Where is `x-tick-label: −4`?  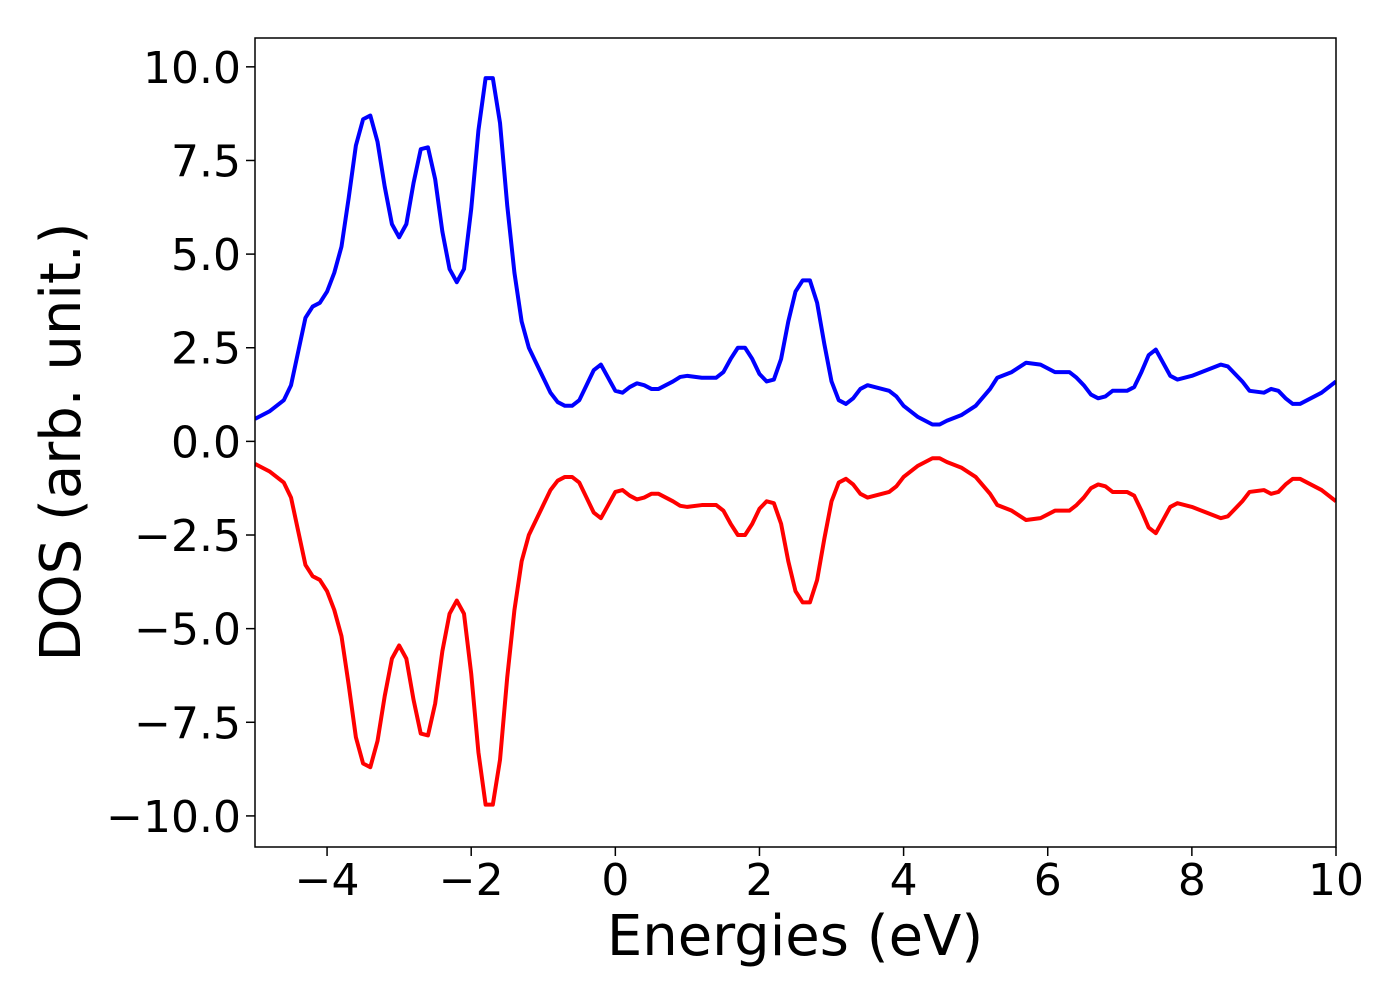
x-tick-label: −4 is located at coordinates (327, 880).